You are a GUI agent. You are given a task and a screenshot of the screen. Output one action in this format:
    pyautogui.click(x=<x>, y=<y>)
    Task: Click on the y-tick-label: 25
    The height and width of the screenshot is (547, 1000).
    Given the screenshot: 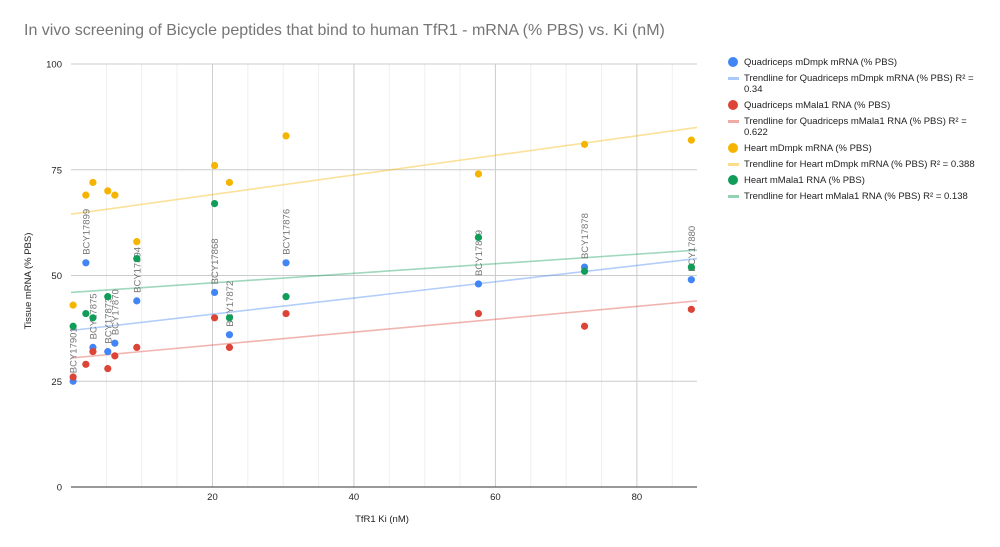 What is the action you would take?
    pyautogui.click(x=56, y=382)
    